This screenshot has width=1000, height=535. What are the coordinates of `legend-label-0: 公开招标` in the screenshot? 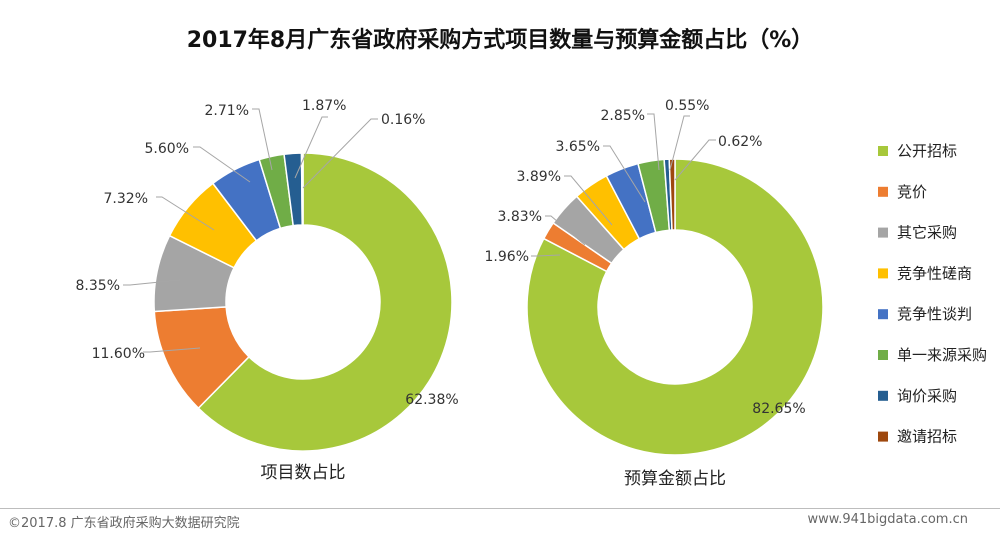 It's located at (927, 151).